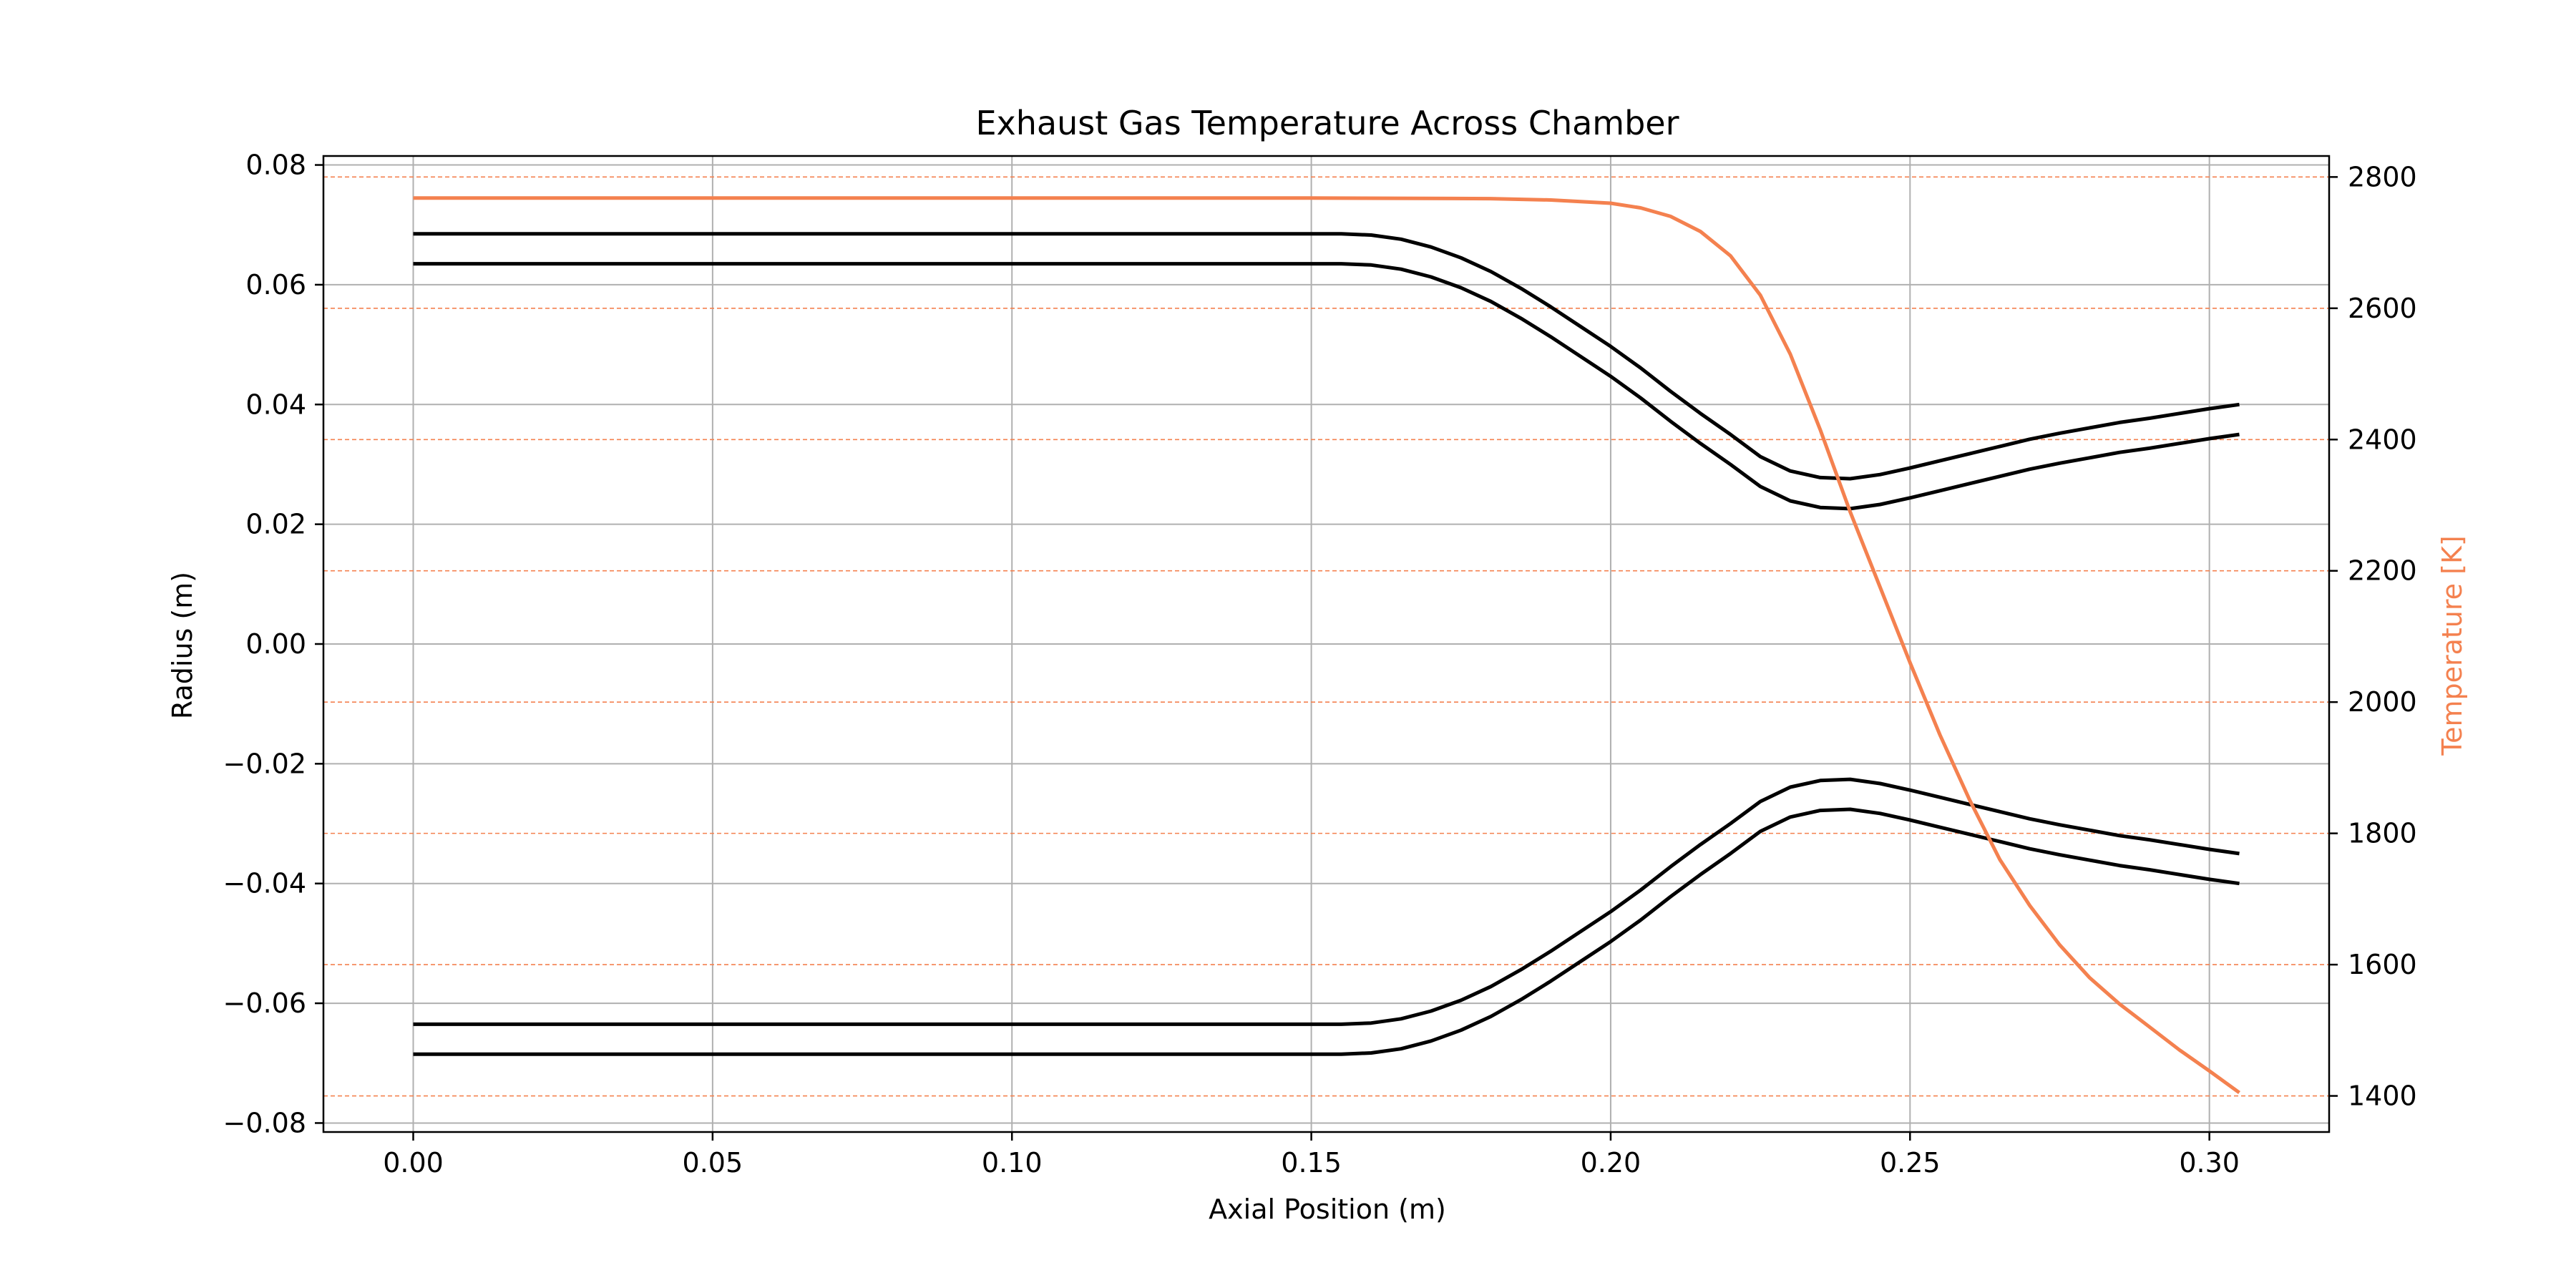  Describe the element at coordinates (2382, 308) in the screenshot. I see `y2-tick-label: 2600` at that location.